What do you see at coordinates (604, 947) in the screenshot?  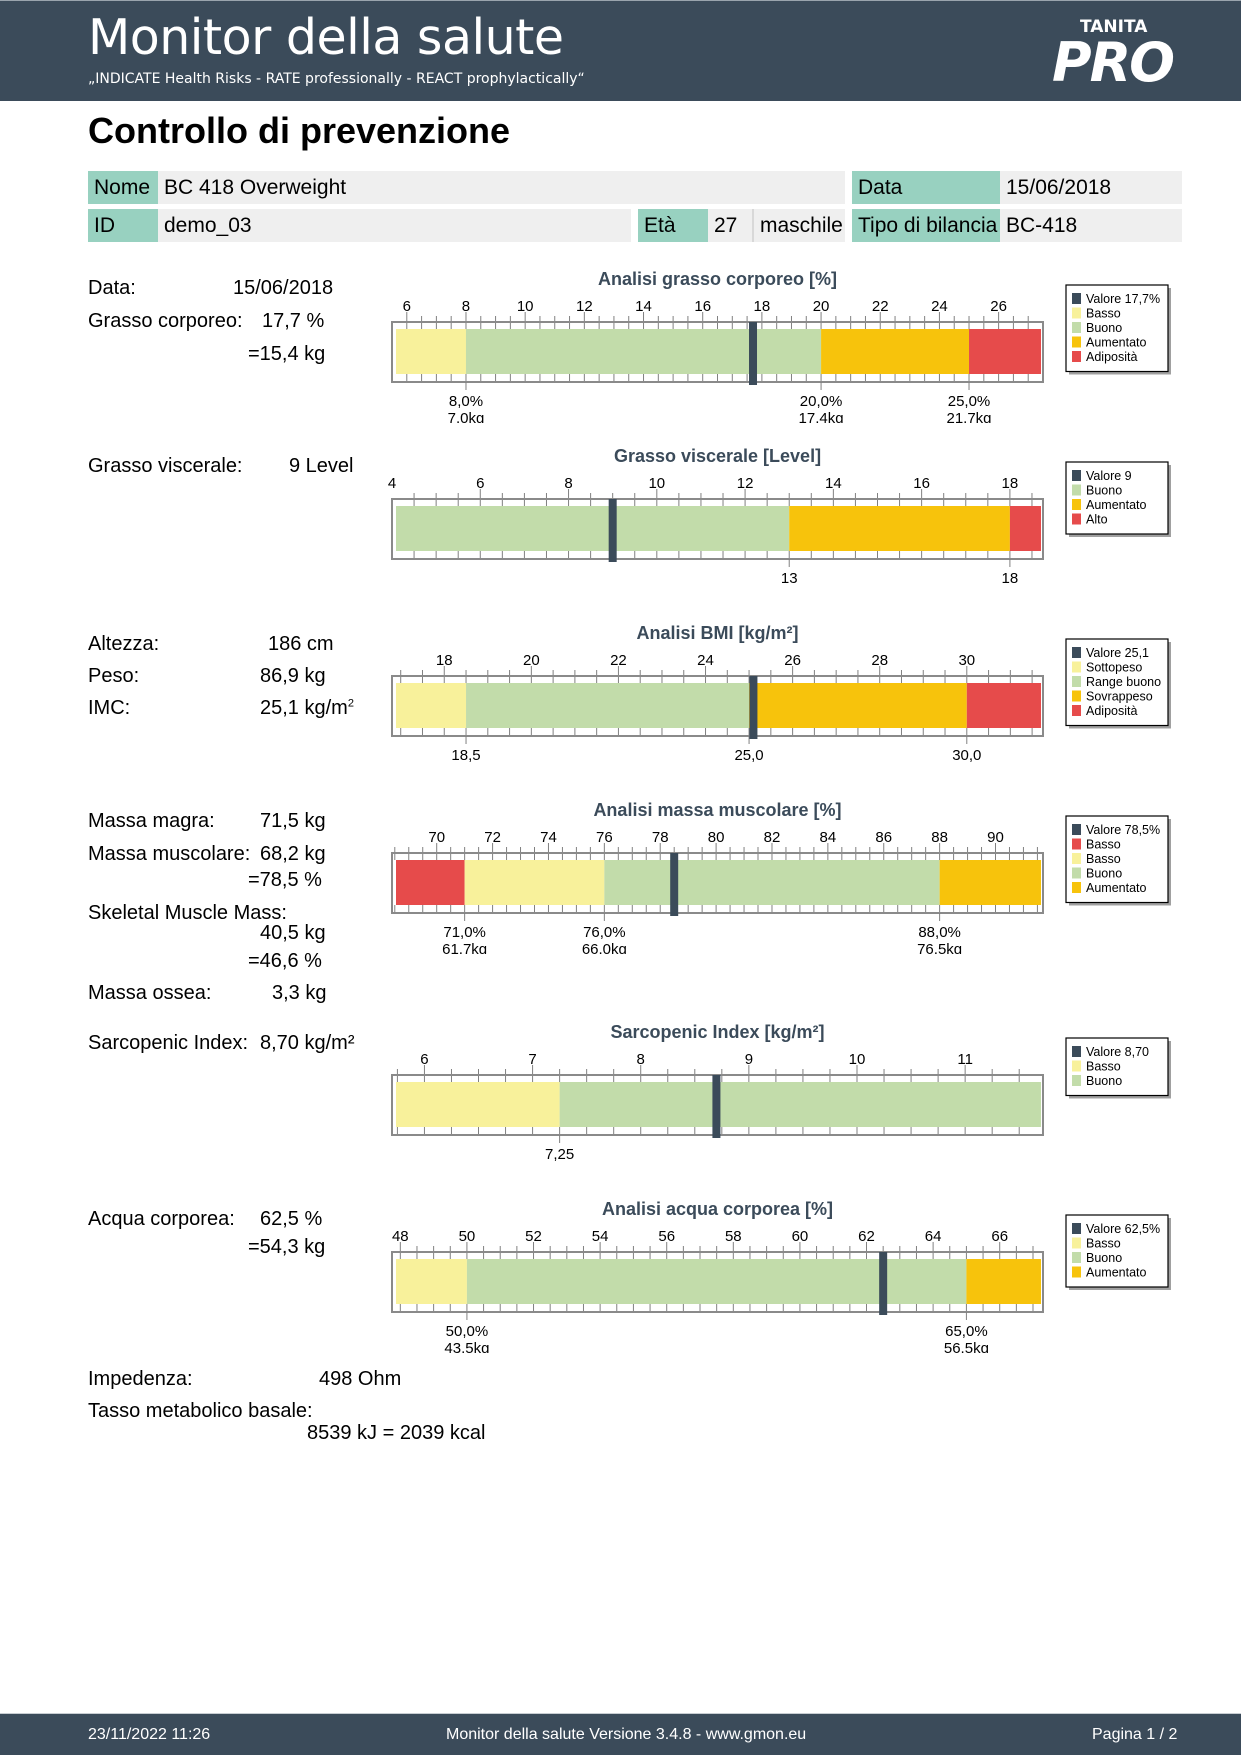 I see `threshold-label: 66,0kg` at bounding box center [604, 947].